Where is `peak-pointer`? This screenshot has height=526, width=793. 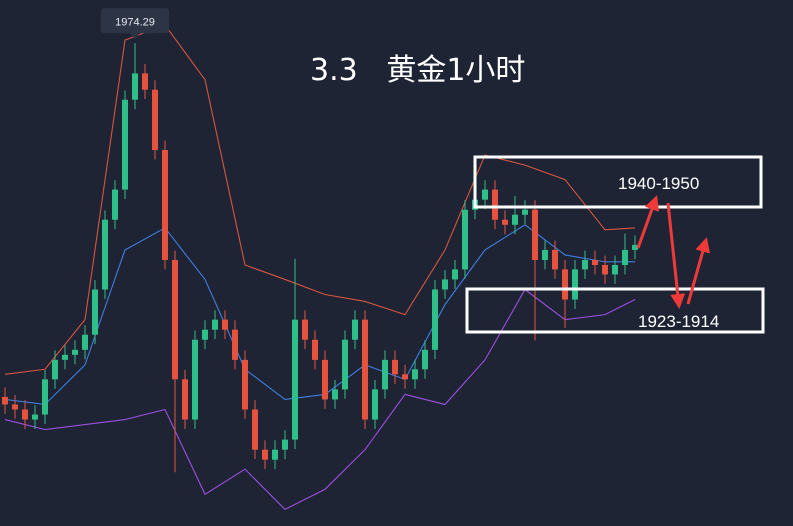 peak-pointer is located at coordinates (135, 36).